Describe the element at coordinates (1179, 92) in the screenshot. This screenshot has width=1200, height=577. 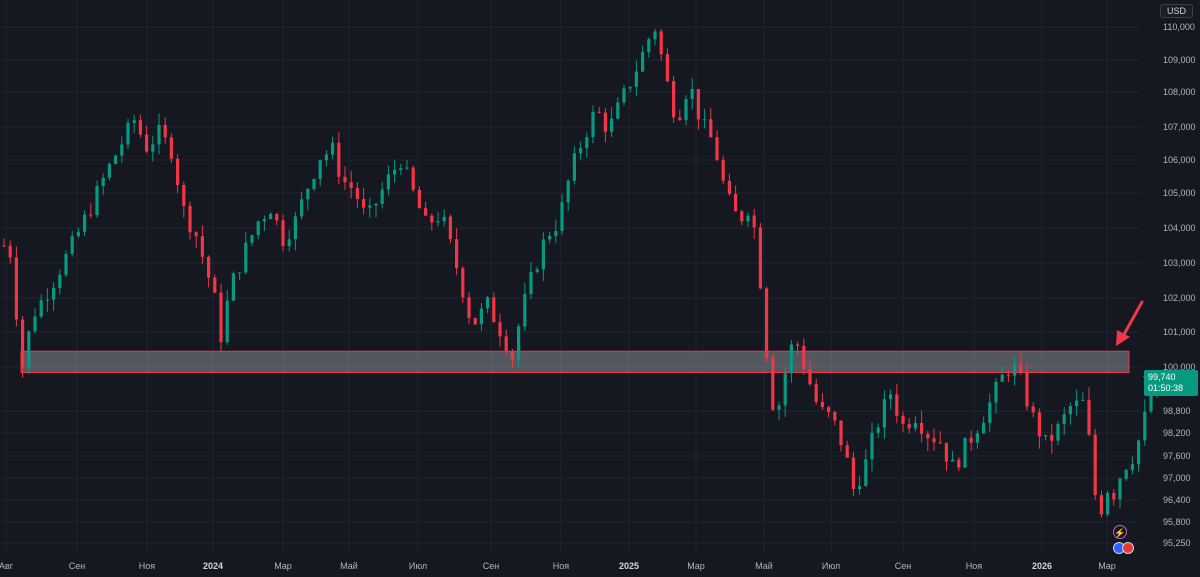
I see `y-tick-label: 108,000` at that location.